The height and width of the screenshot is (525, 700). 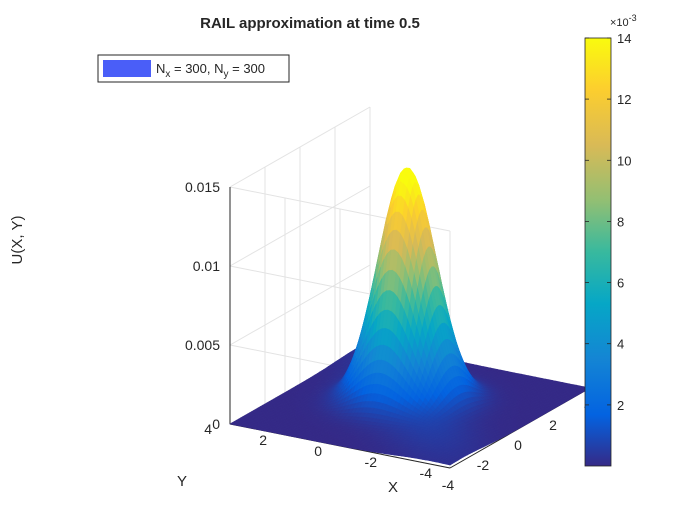 What do you see at coordinates (202, 345) in the screenshot?
I see `z-tick-label: 0.005` at bounding box center [202, 345].